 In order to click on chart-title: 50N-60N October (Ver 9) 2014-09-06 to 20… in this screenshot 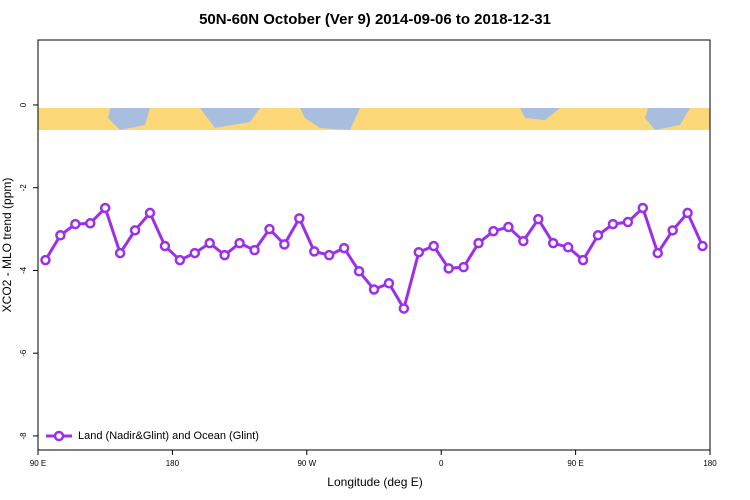, I will do `click(375, 19)`.